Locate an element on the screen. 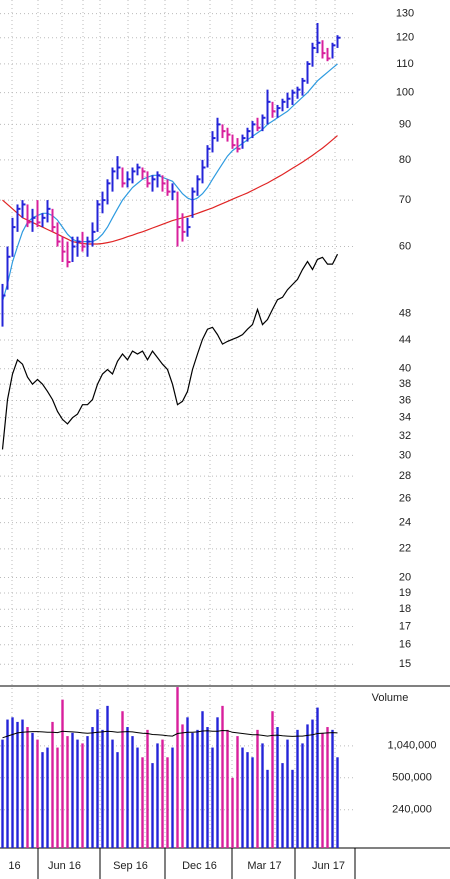 The width and height of the screenshot is (450, 879). y-tick-label: 40 is located at coordinates (405, 369).